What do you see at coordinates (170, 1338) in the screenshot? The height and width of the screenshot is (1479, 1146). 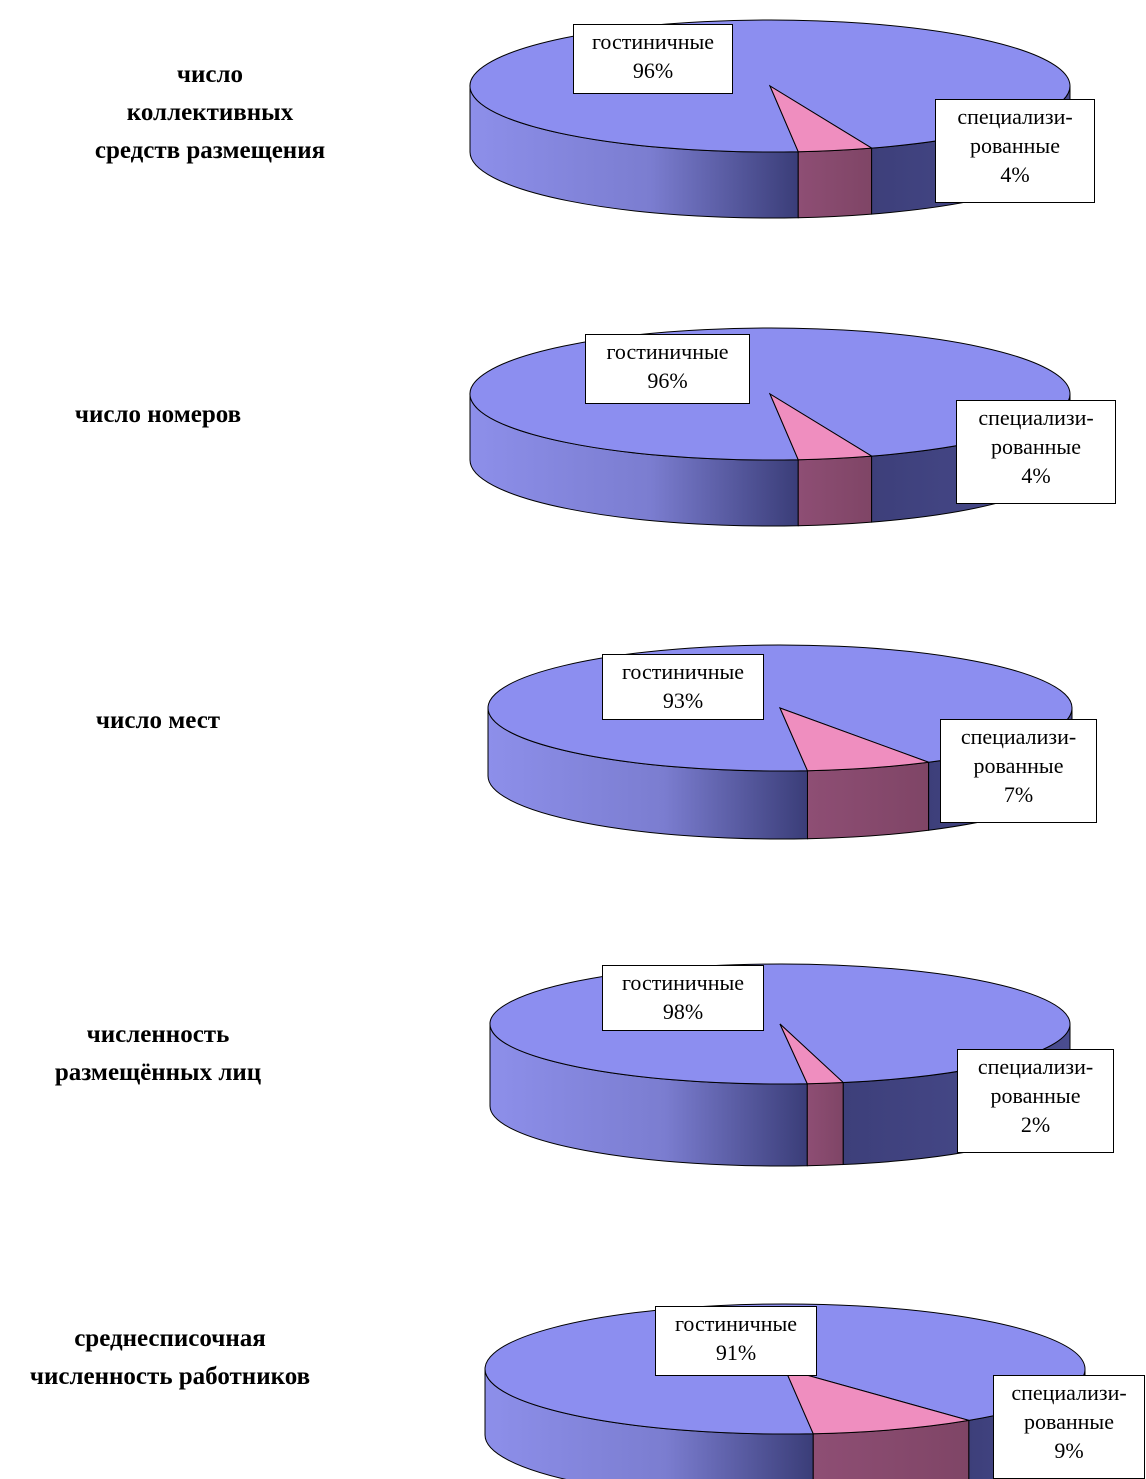 I see `chart-title-line: среднесписочная` at bounding box center [170, 1338].